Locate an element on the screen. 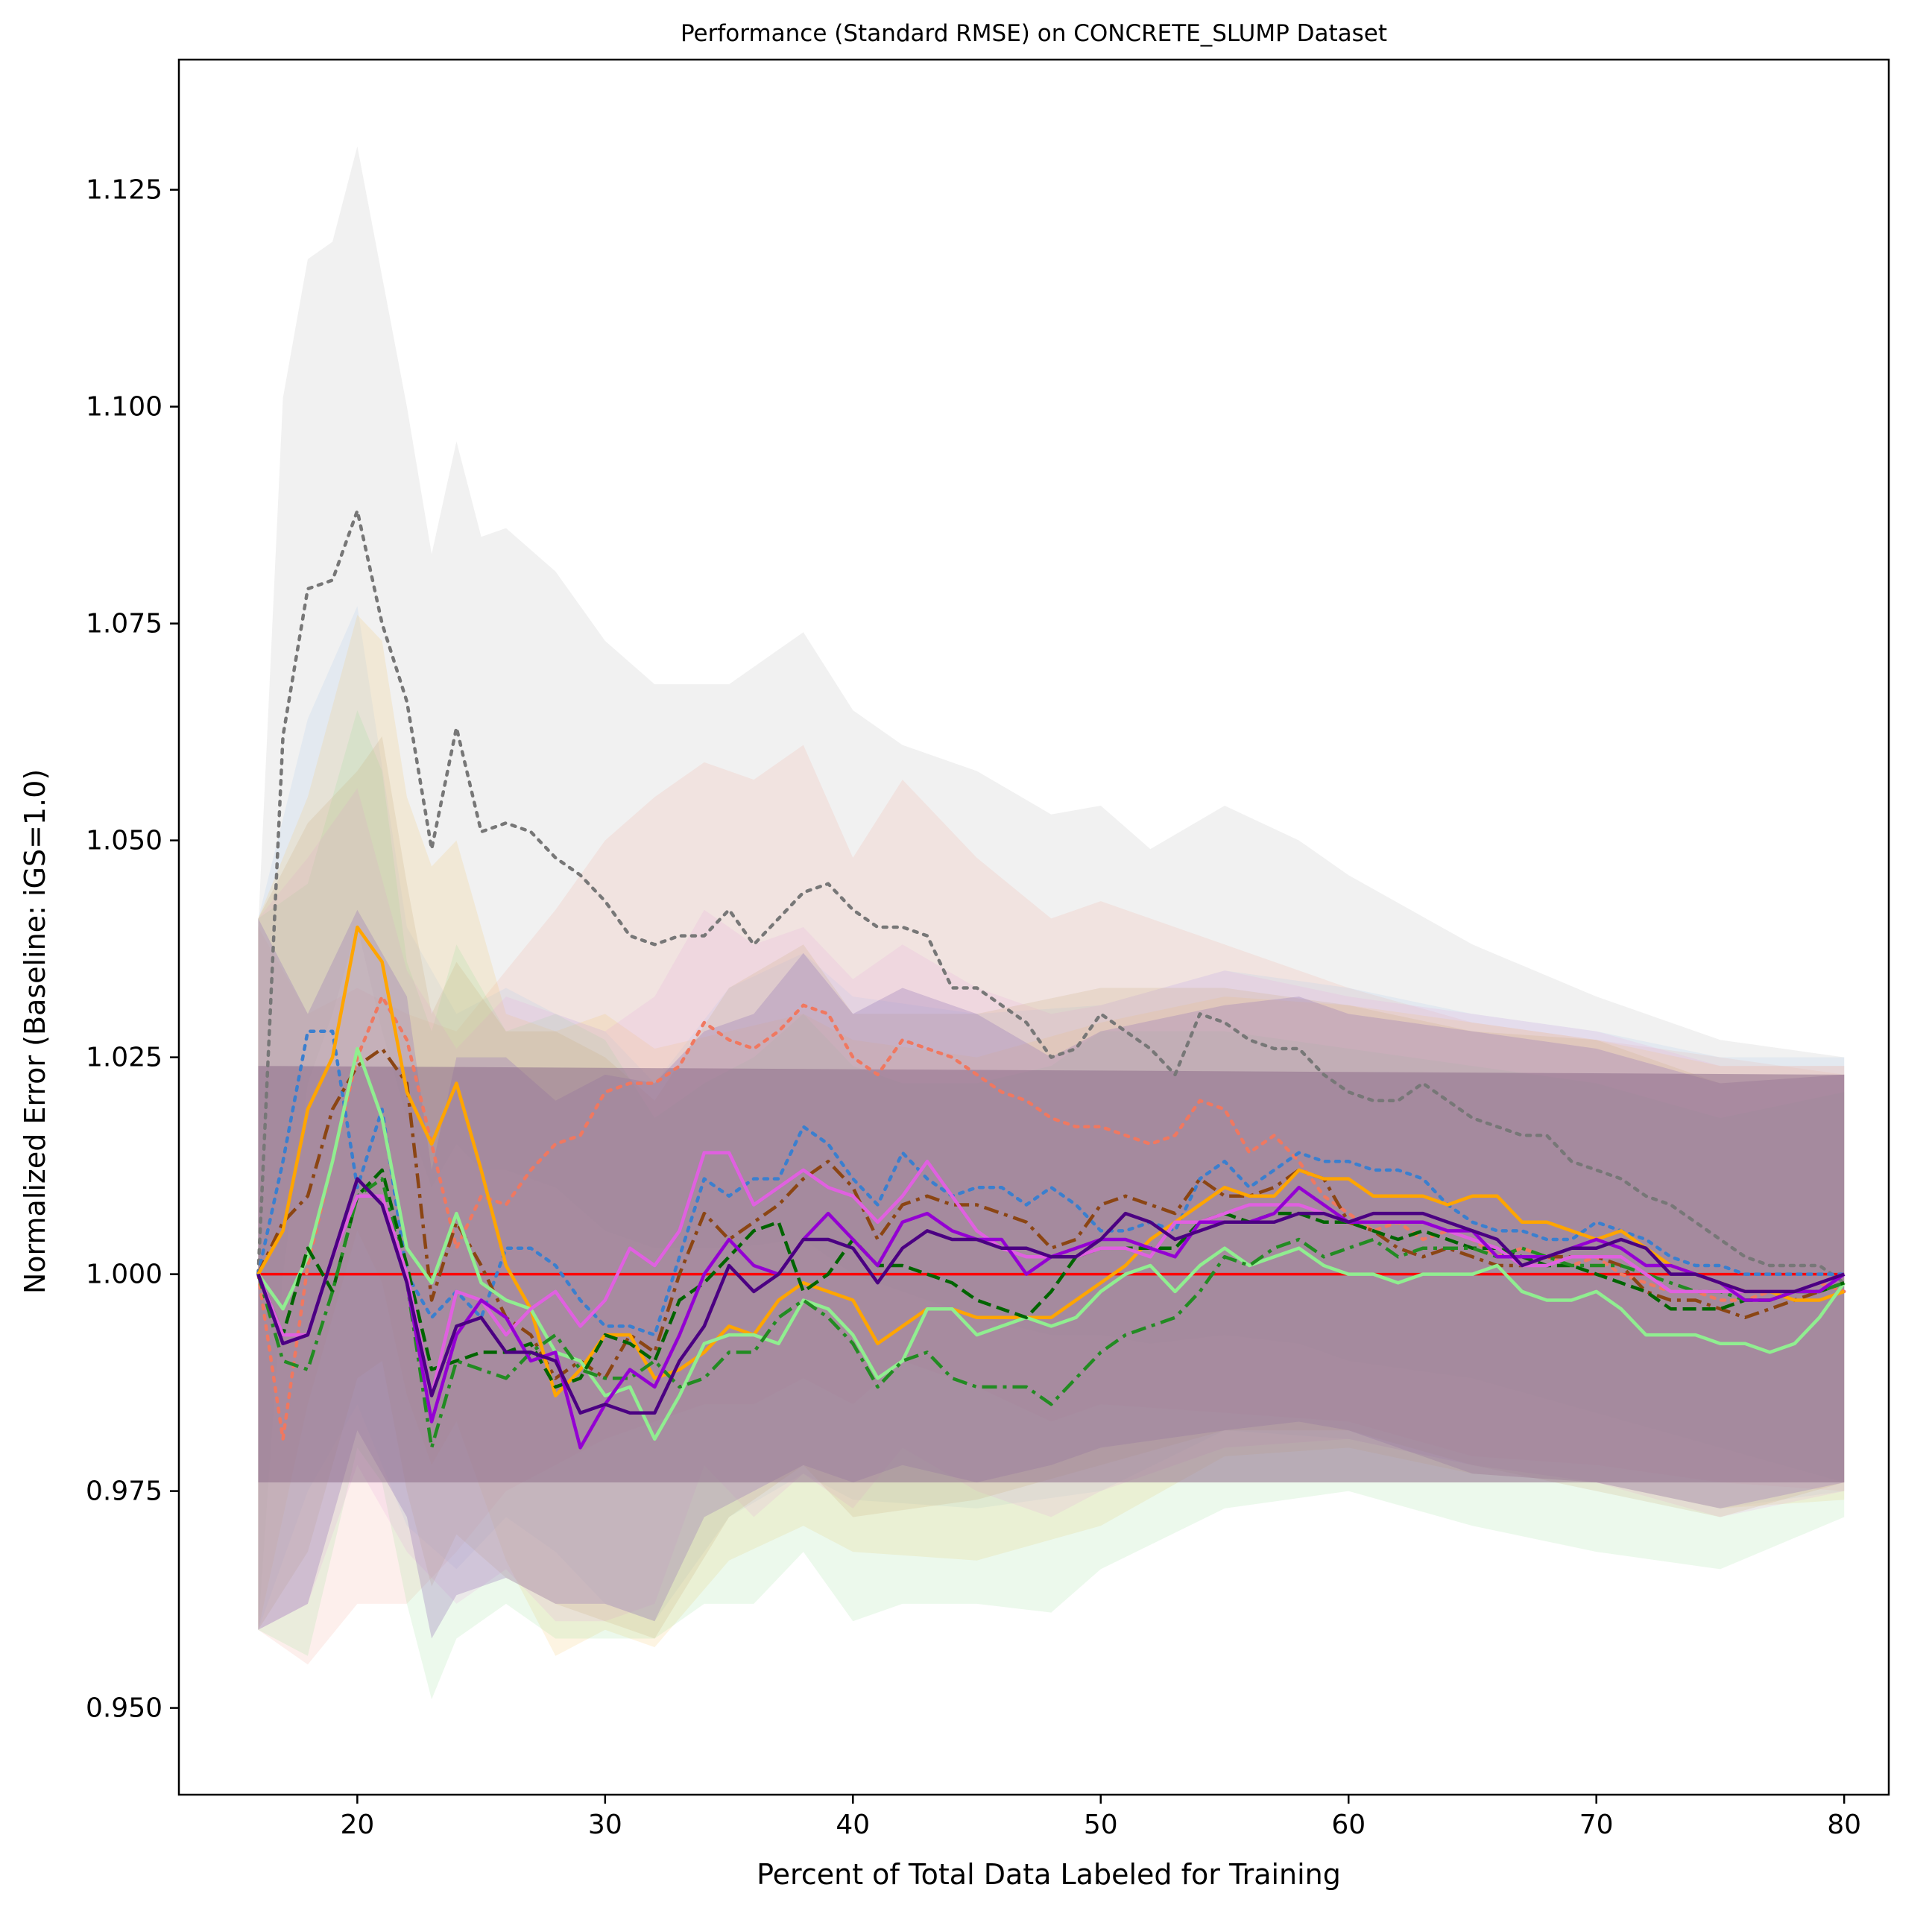 This screenshot has width=1932, height=1905. x-tick-label: 60 is located at coordinates (1348, 1825).